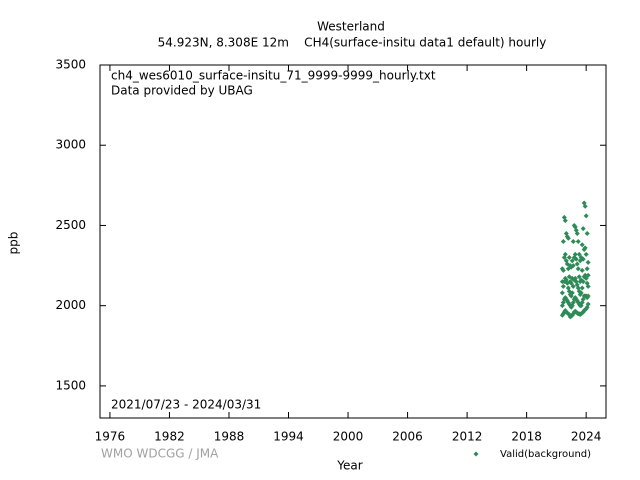  Describe the element at coordinates (14, 243) in the screenshot. I see `y-axis-label: ppb` at that location.